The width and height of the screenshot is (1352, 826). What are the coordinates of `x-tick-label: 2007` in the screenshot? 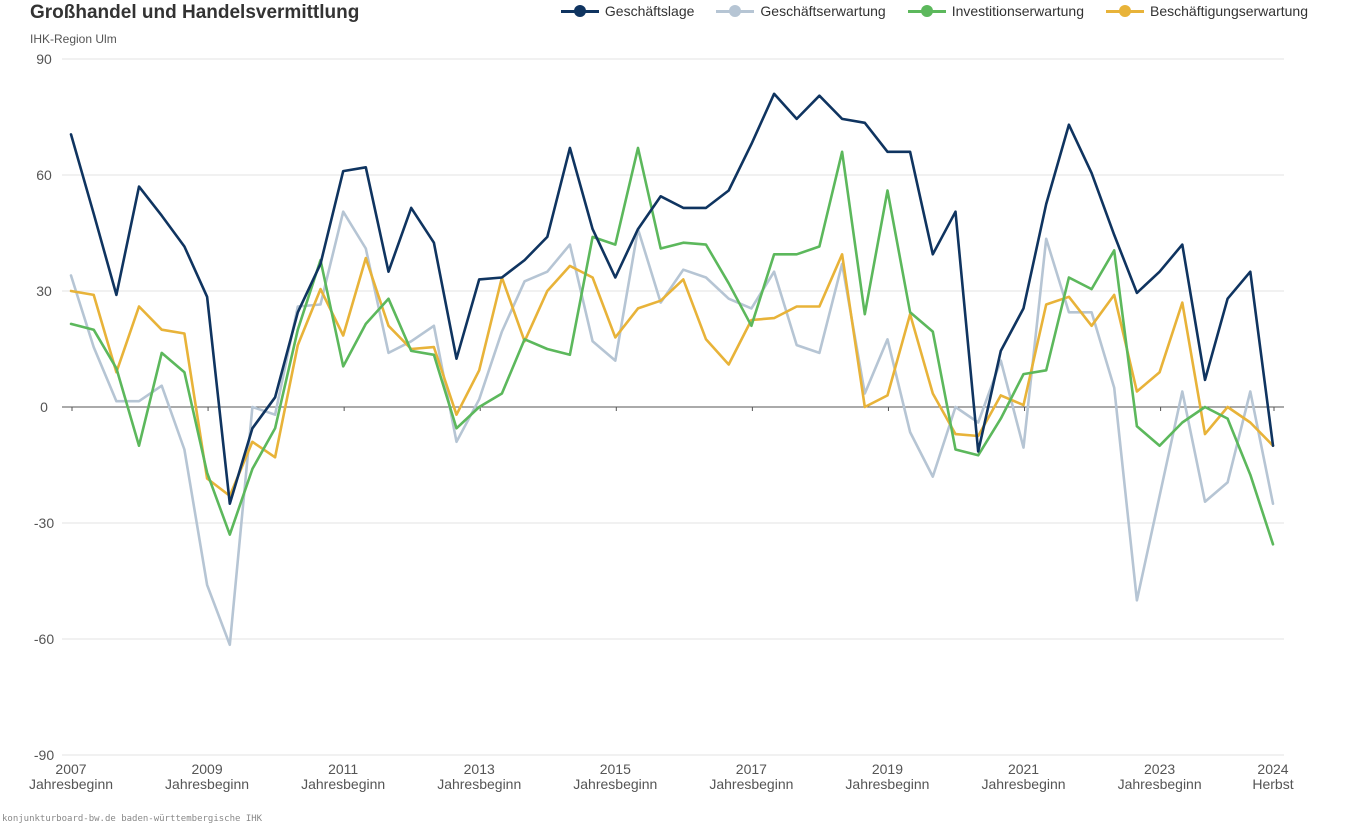 It's located at (70, 769).